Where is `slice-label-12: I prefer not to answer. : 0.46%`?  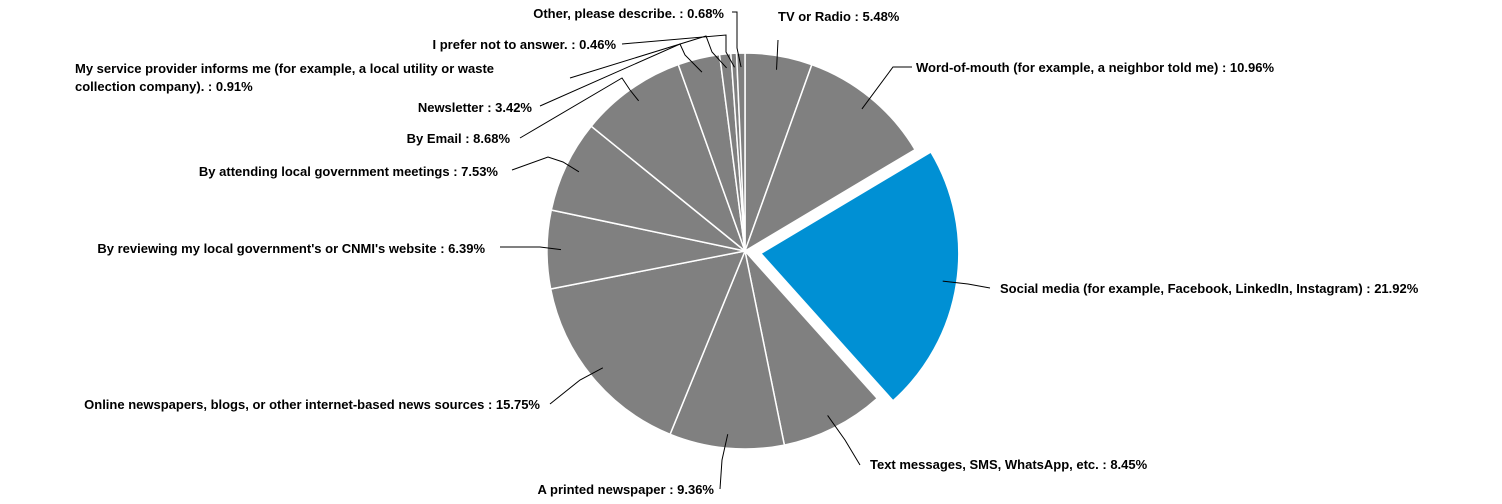 slice-label-12: I prefer not to answer. : 0.46% is located at coordinates (525, 44).